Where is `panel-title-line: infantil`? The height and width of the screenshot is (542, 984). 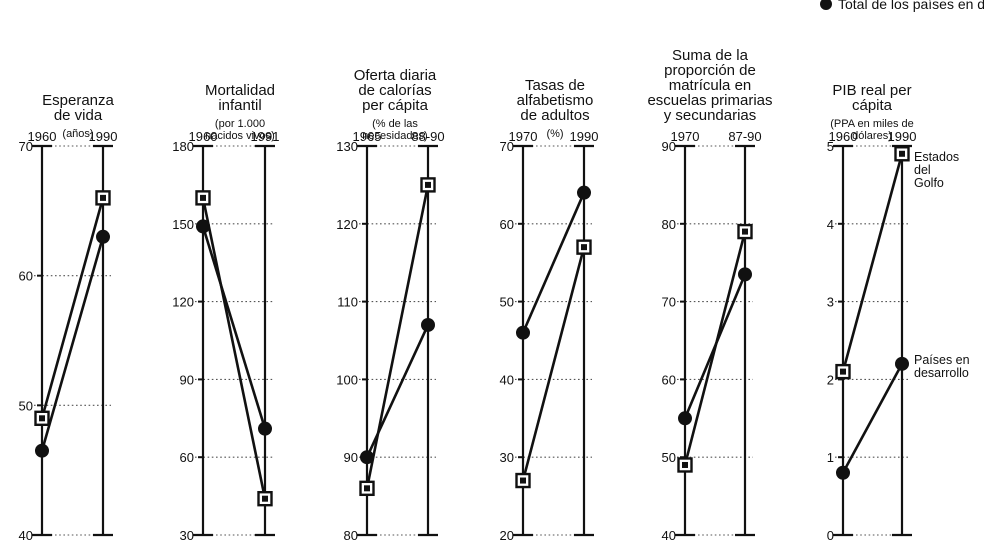
panel-title-line: infantil is located at coordinates (239, 105).